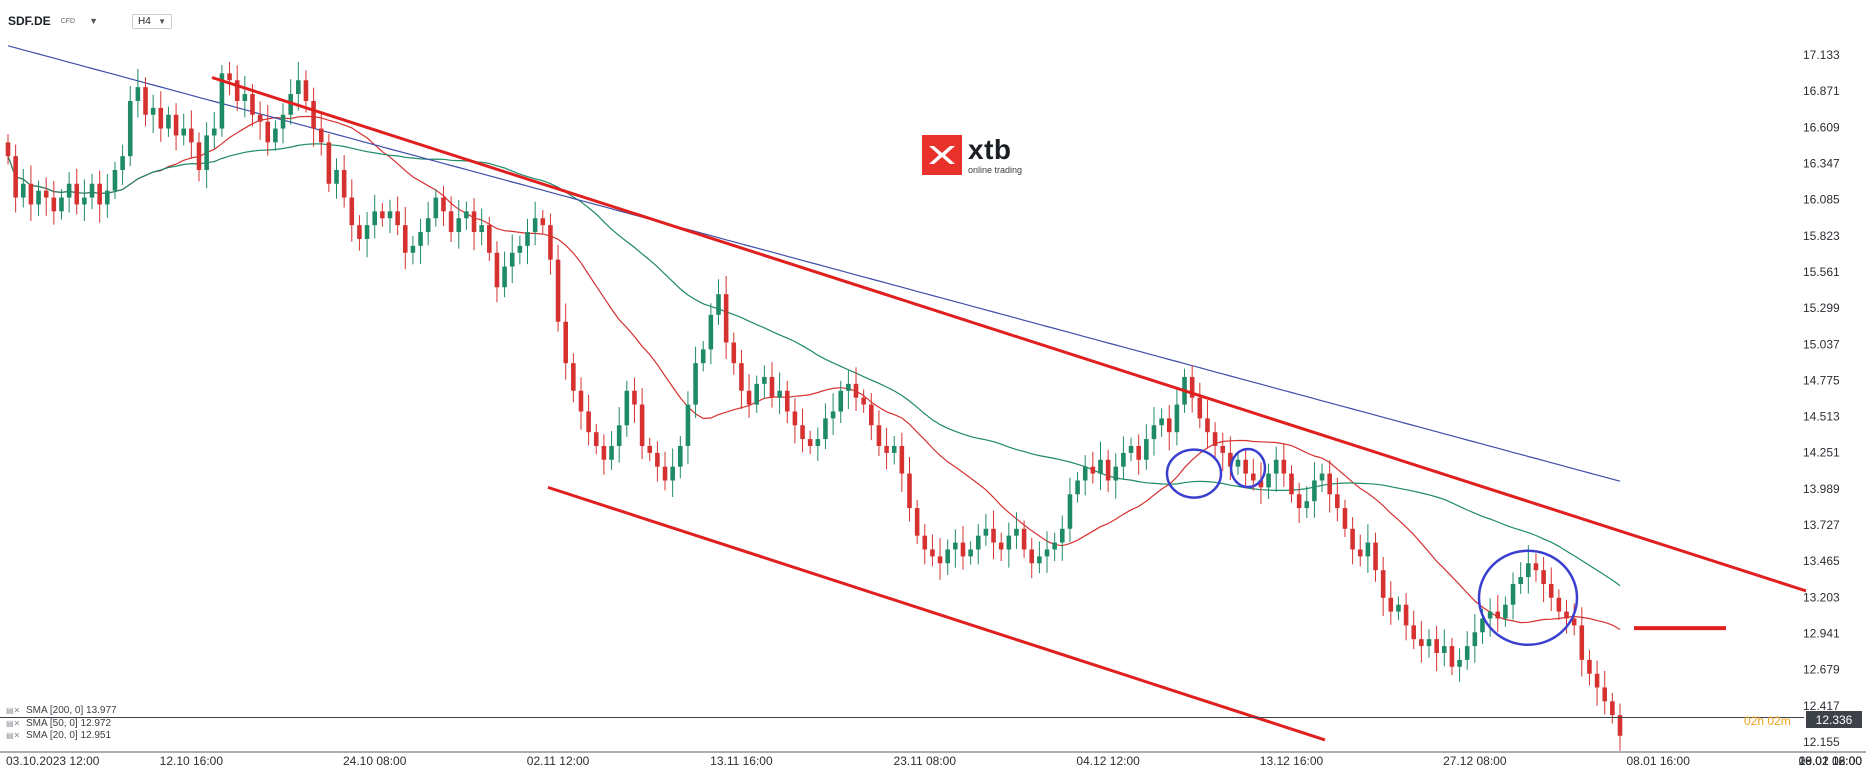  I want to click on y-tick-label: 15.823, so click(1821, 236).